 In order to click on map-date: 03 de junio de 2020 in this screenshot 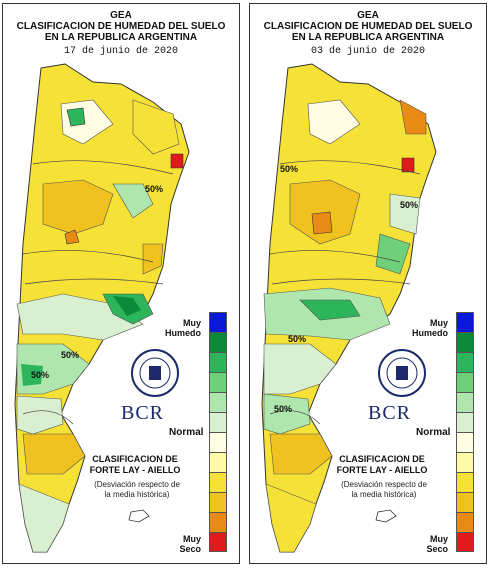, I will do `click(368, 51)`.